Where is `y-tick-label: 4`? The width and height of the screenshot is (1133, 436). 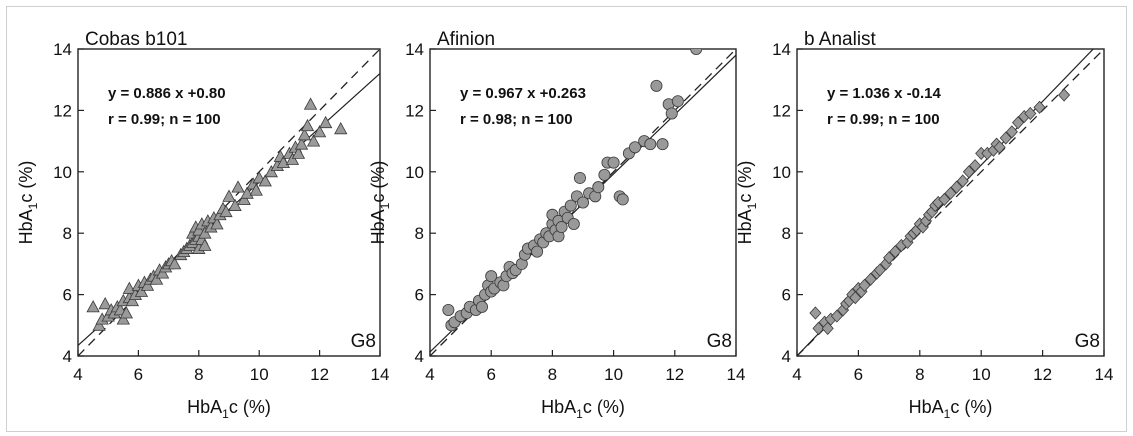
y-tick-label: 4 is located at coordinates (67, 356).